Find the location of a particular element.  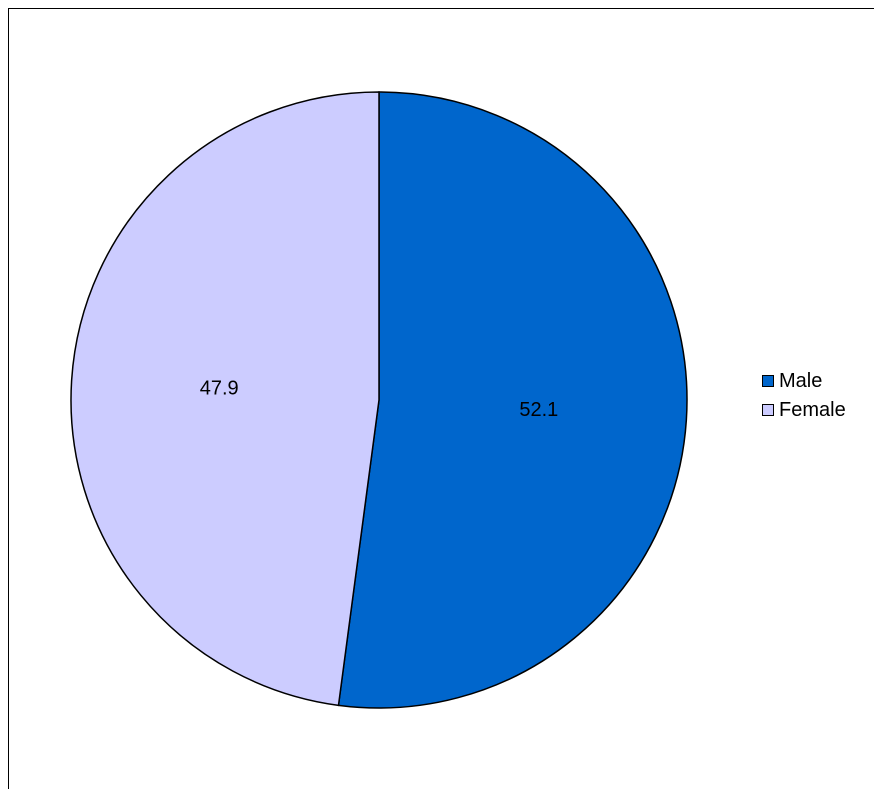

legend-swatch-female is located at coordinates (768, 409).